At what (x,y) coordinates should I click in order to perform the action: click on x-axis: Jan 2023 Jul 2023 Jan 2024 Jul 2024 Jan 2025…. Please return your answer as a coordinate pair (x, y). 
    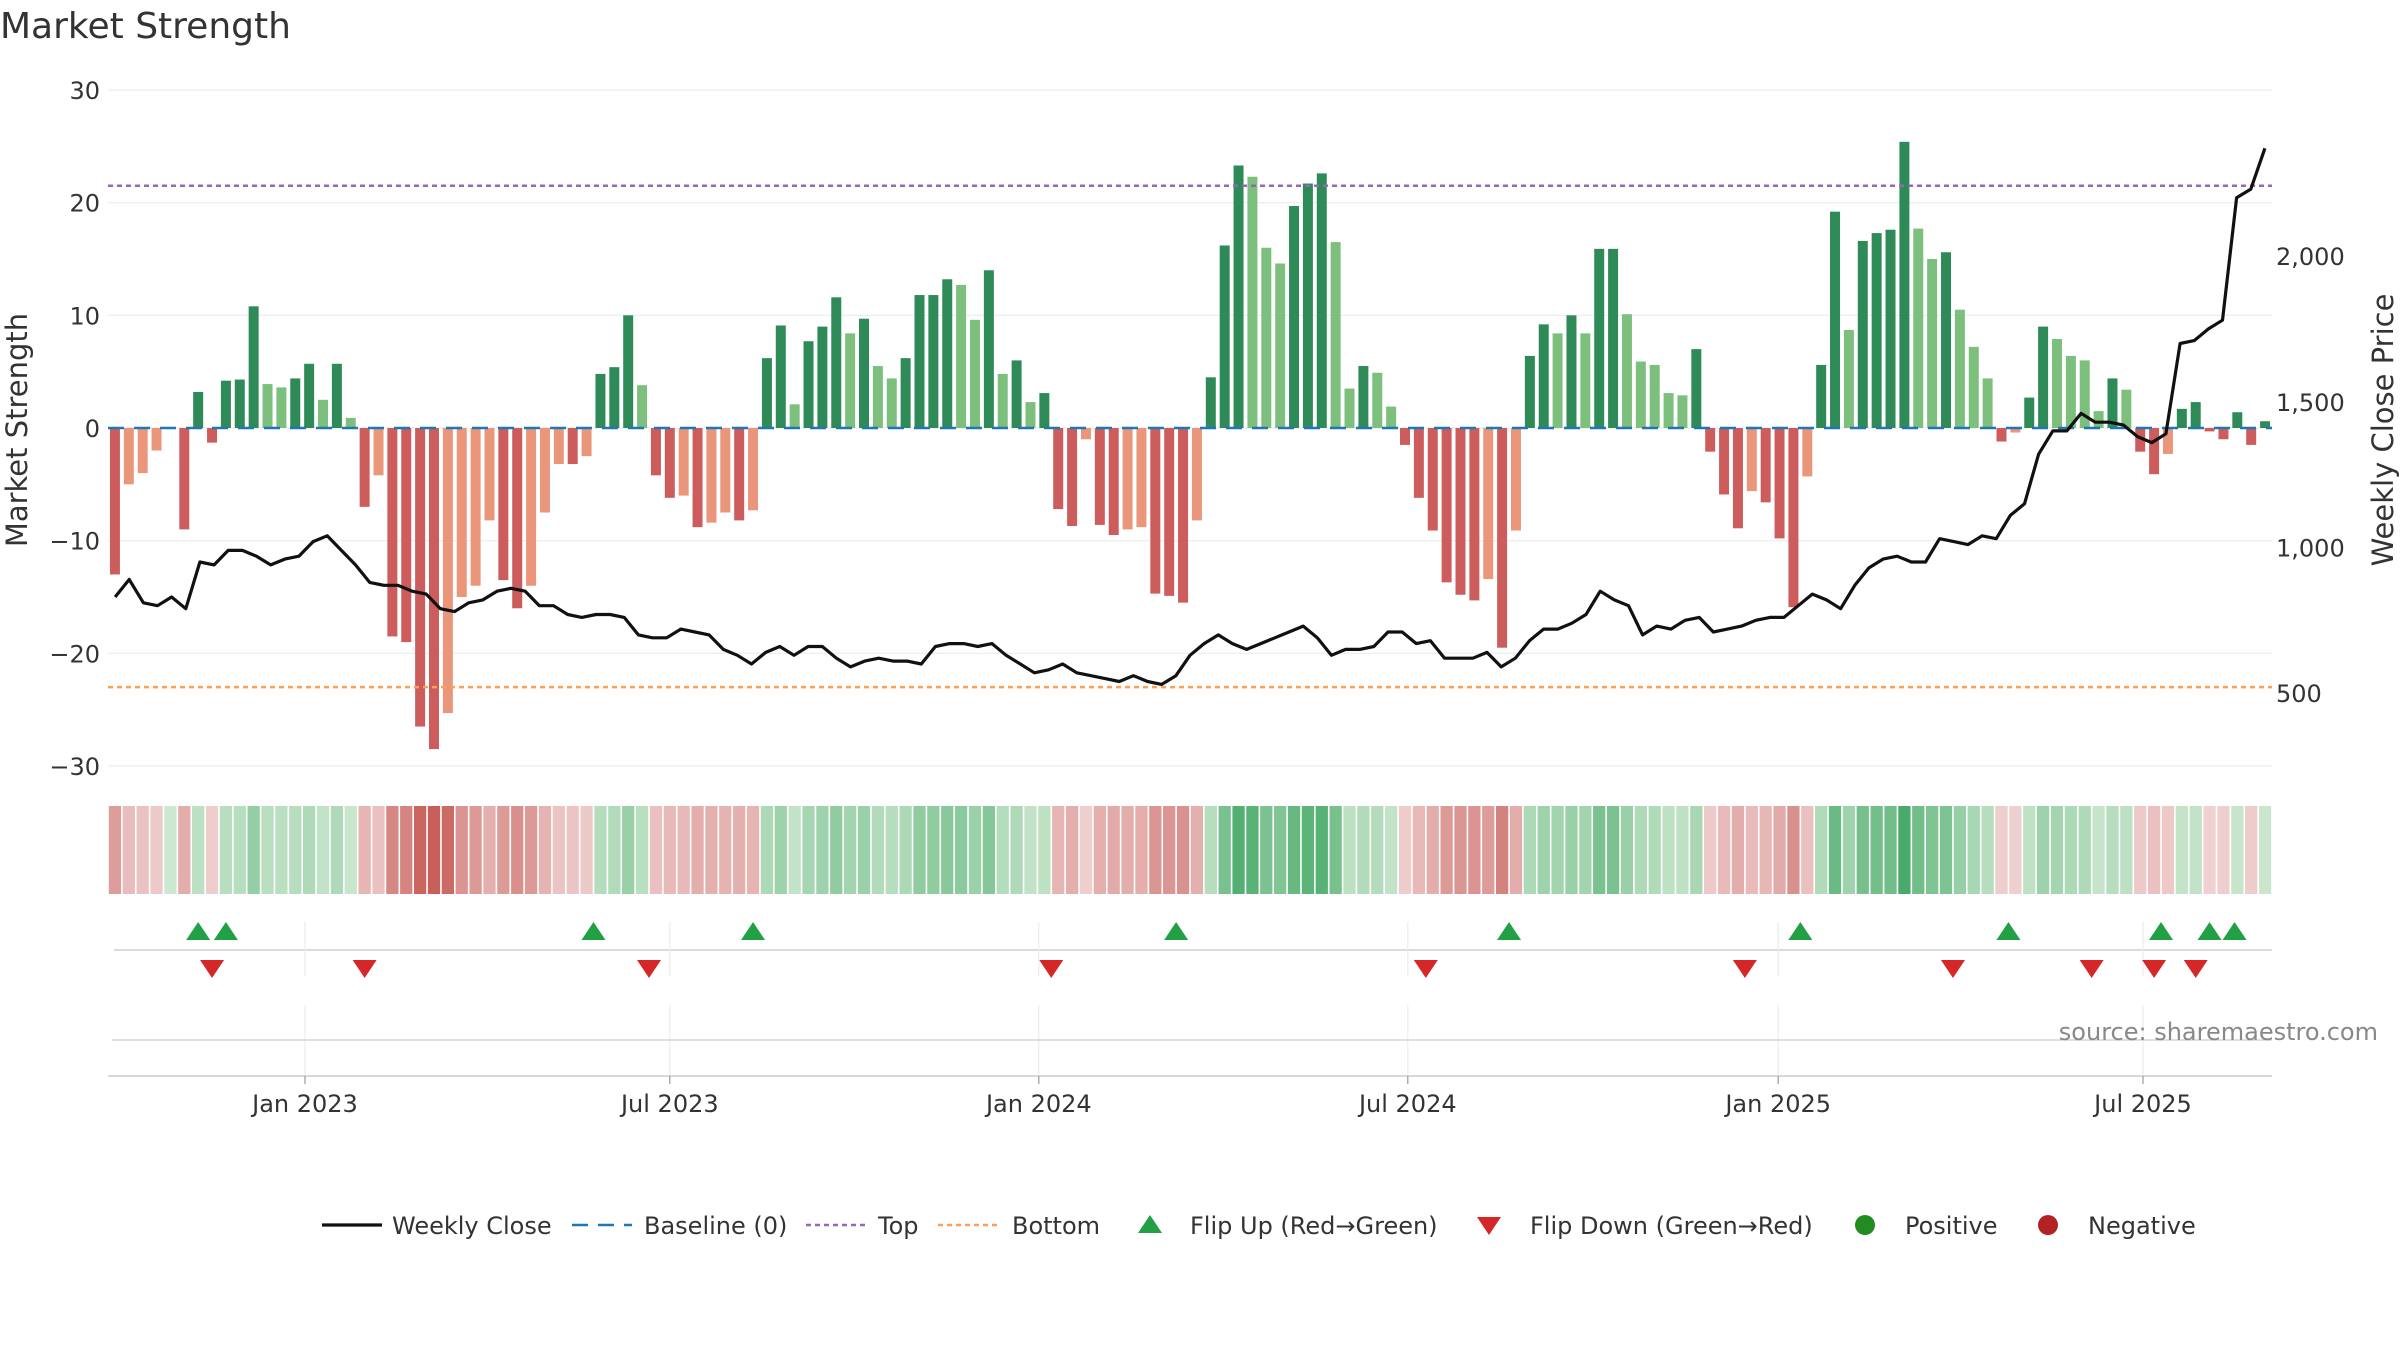
    Looking at the image, I should click on (1221, 1097).